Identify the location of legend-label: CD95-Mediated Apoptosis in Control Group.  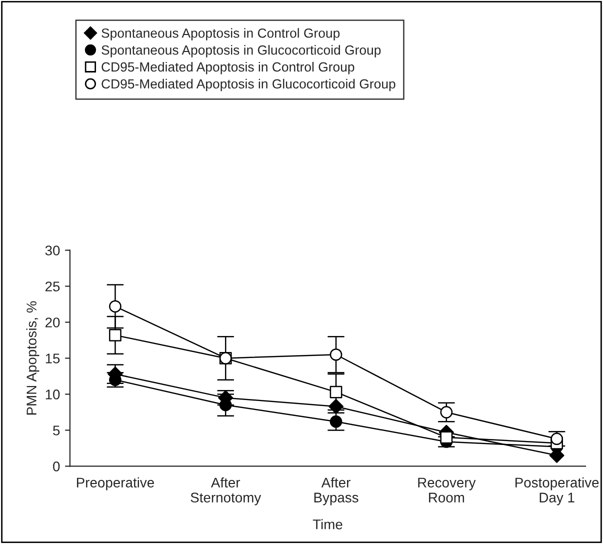
(228, 68).